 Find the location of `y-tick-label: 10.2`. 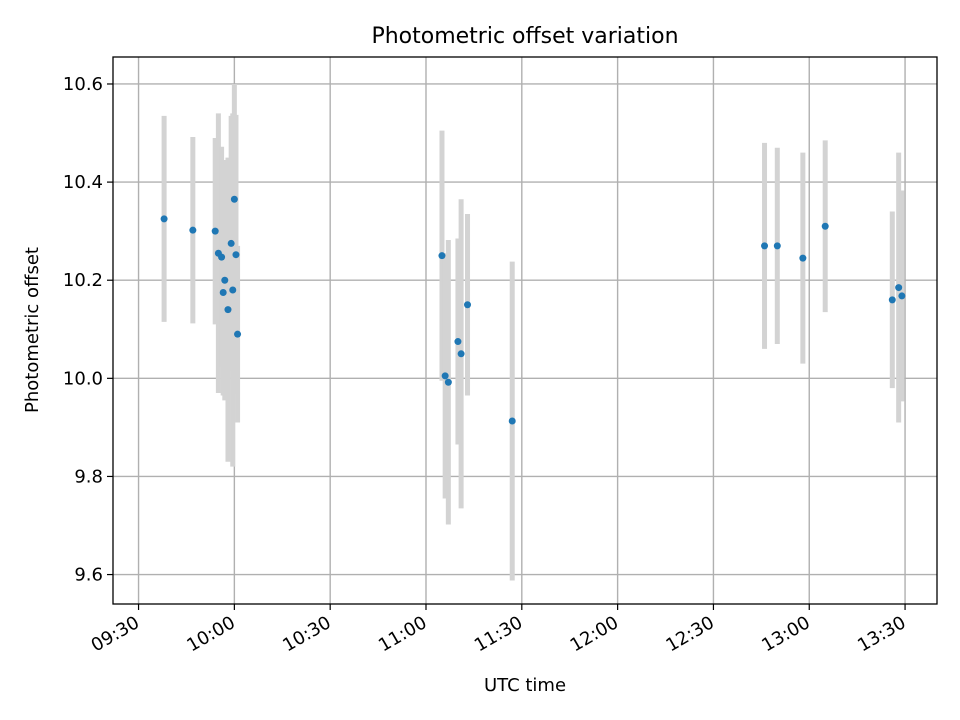

y-tick-label: 10.2 is located at coordinates (83, 280).